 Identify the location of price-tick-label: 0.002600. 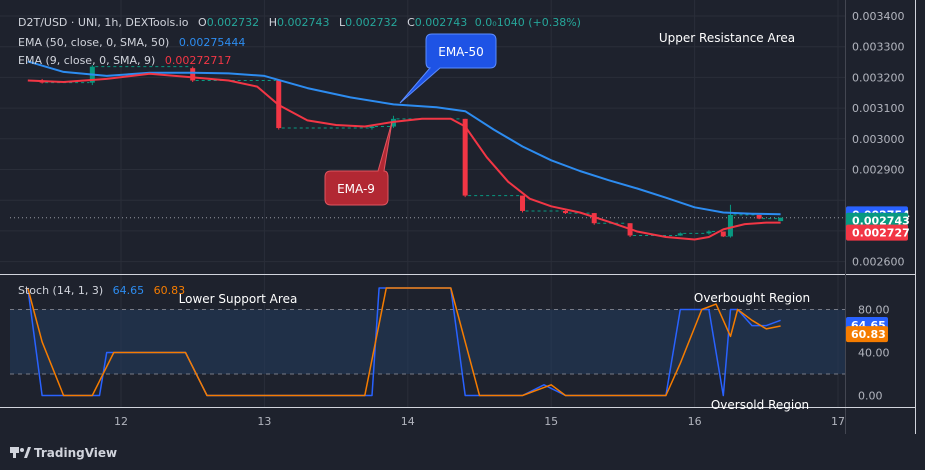
(878, 262).